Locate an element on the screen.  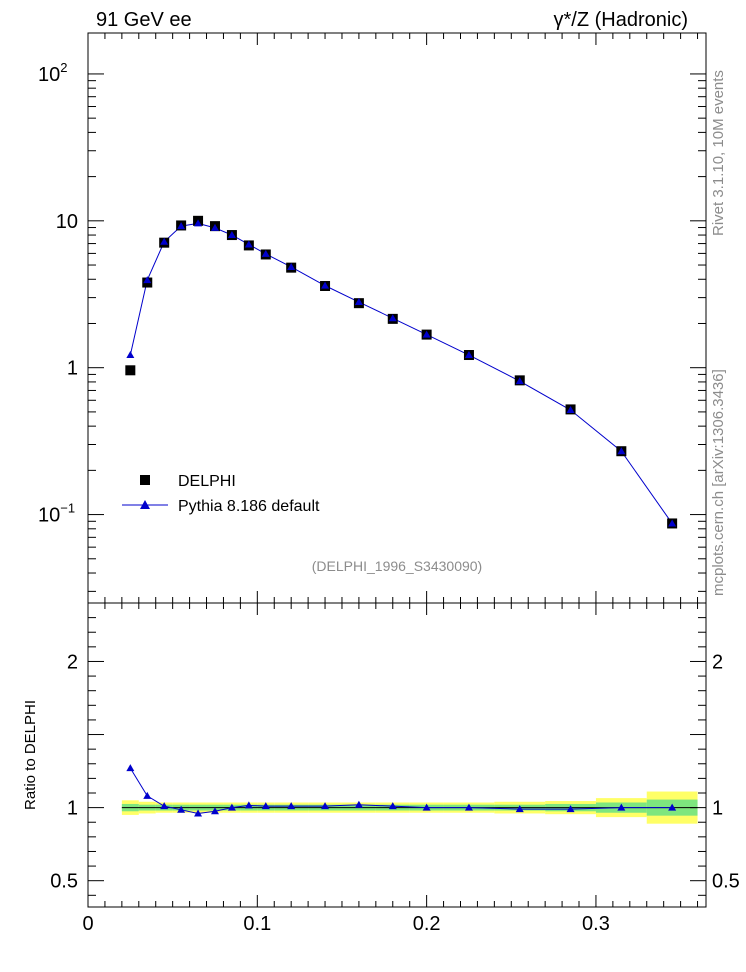
x-tick-label: 0.2 is located at coordinates (427, 924).